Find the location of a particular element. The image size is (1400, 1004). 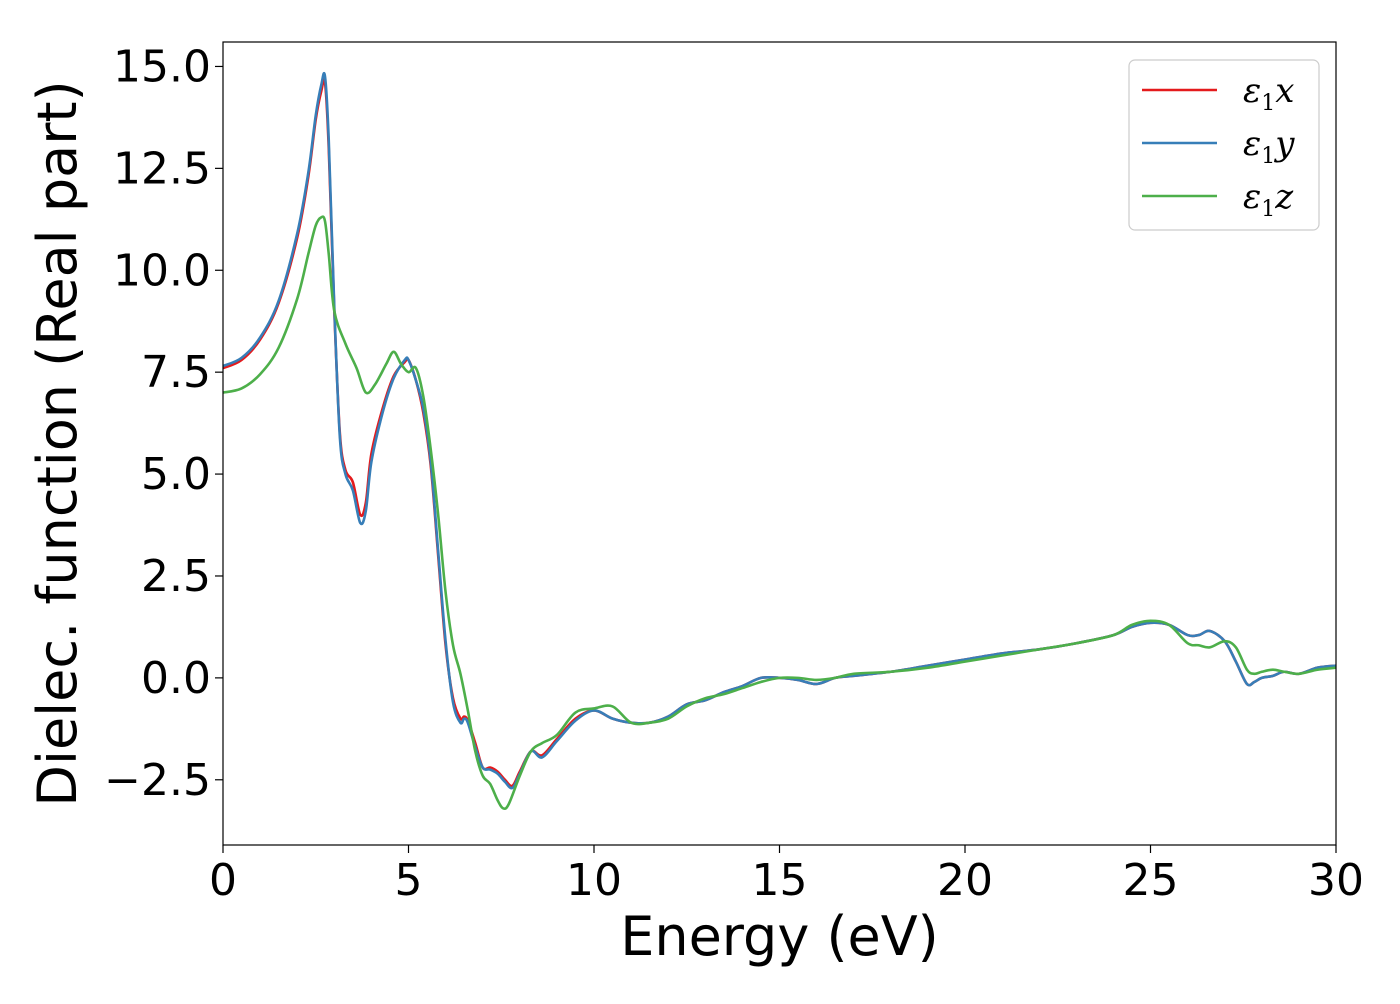

x-tick-label: 30 is located at coordinates (1336, 880).